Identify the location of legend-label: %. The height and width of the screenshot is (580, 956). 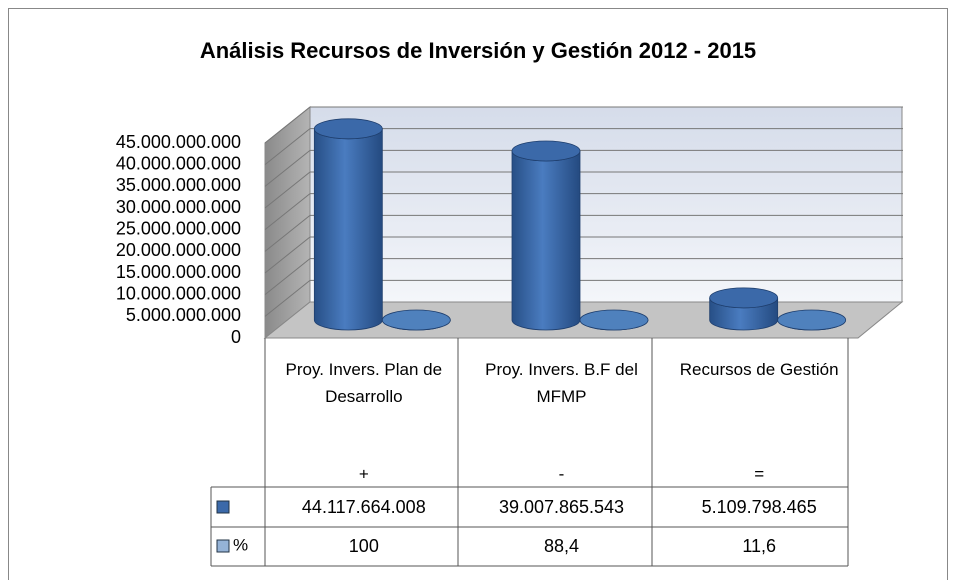
(240, 544).